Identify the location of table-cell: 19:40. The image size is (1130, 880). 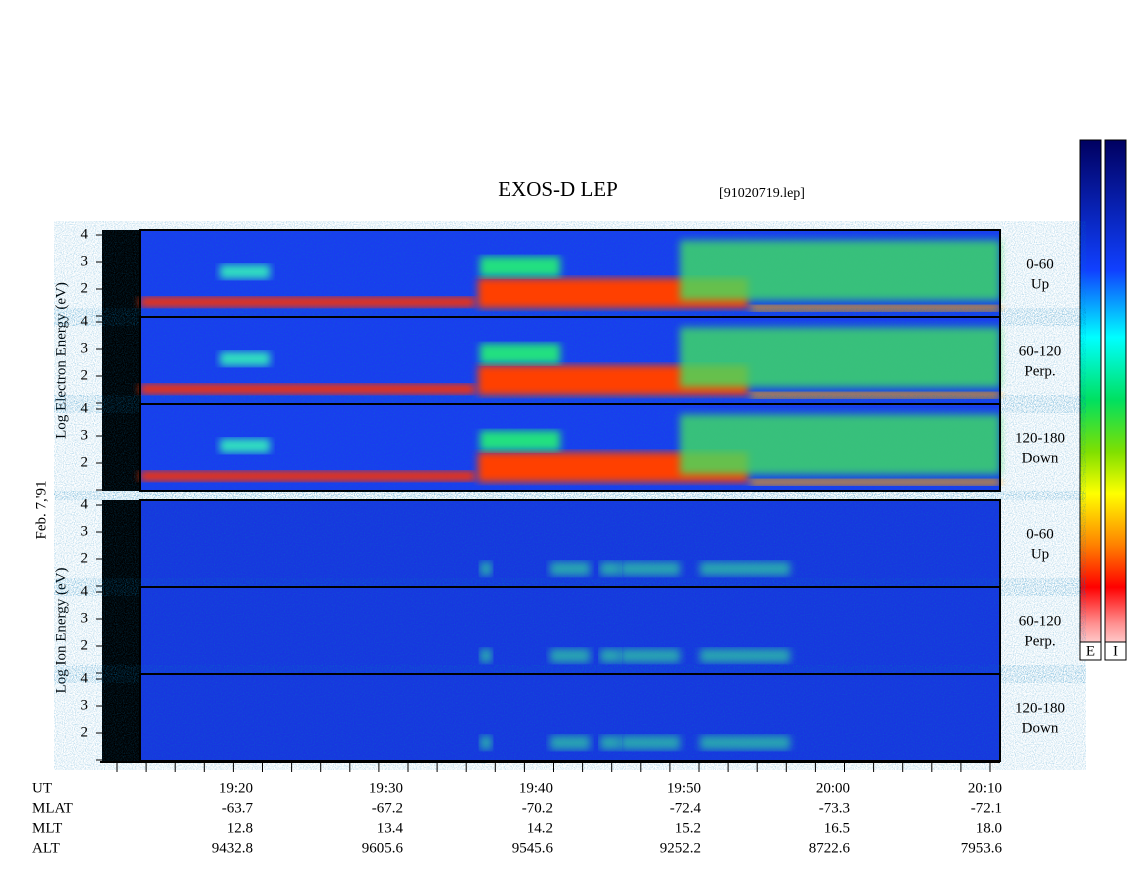
(536, 788).